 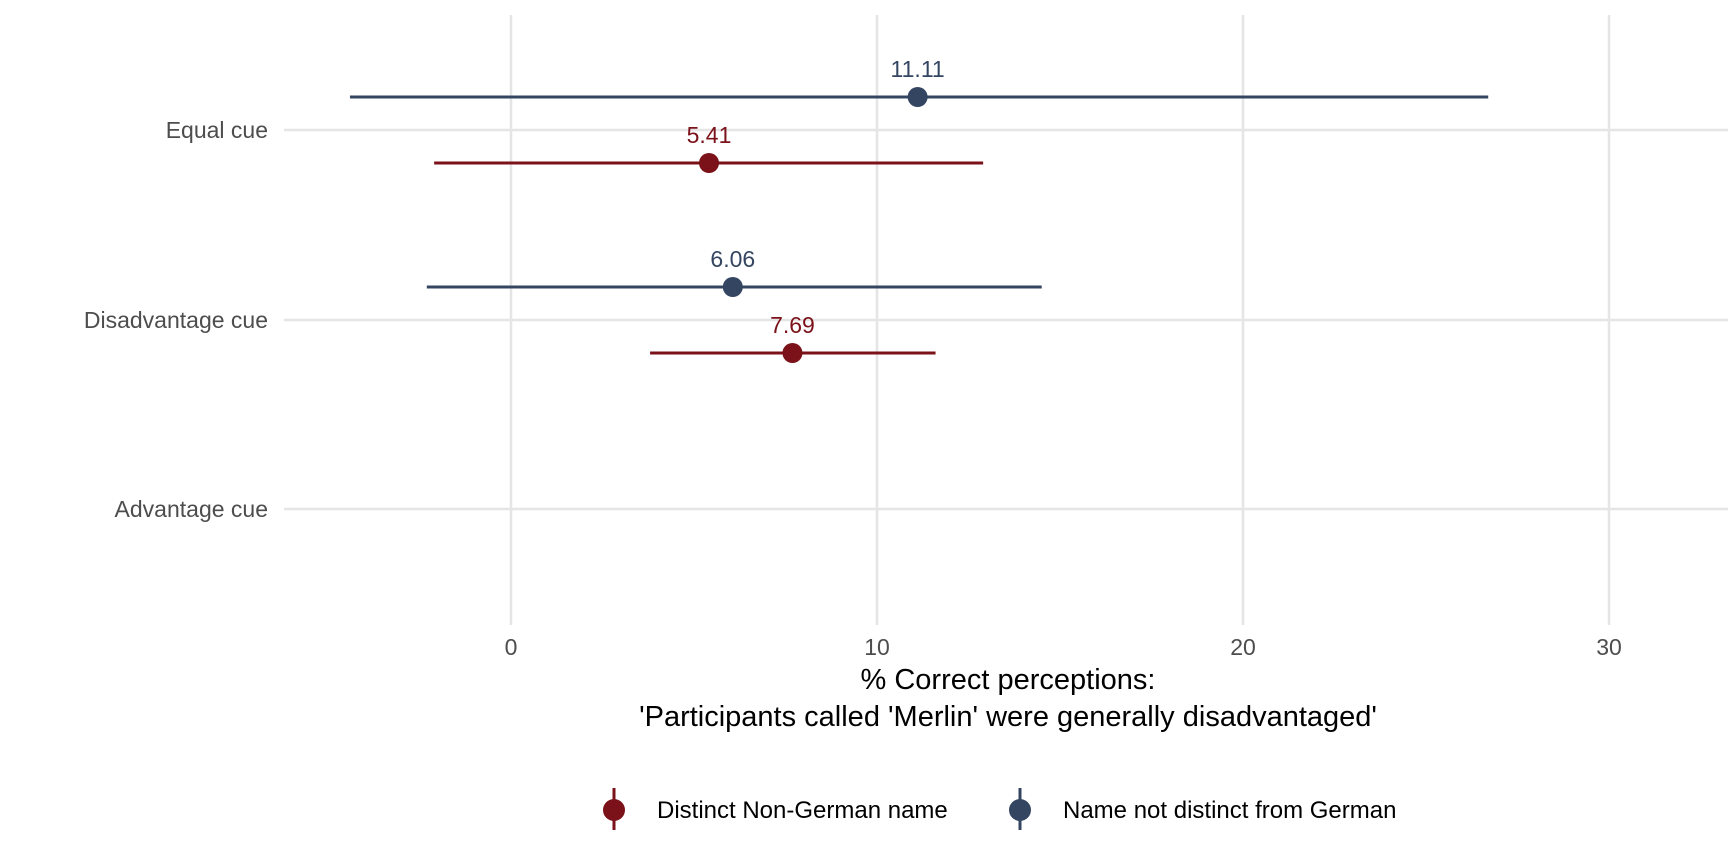 I want to click on legend-item: Name not distinct from German, so click(x=1202, y=809).